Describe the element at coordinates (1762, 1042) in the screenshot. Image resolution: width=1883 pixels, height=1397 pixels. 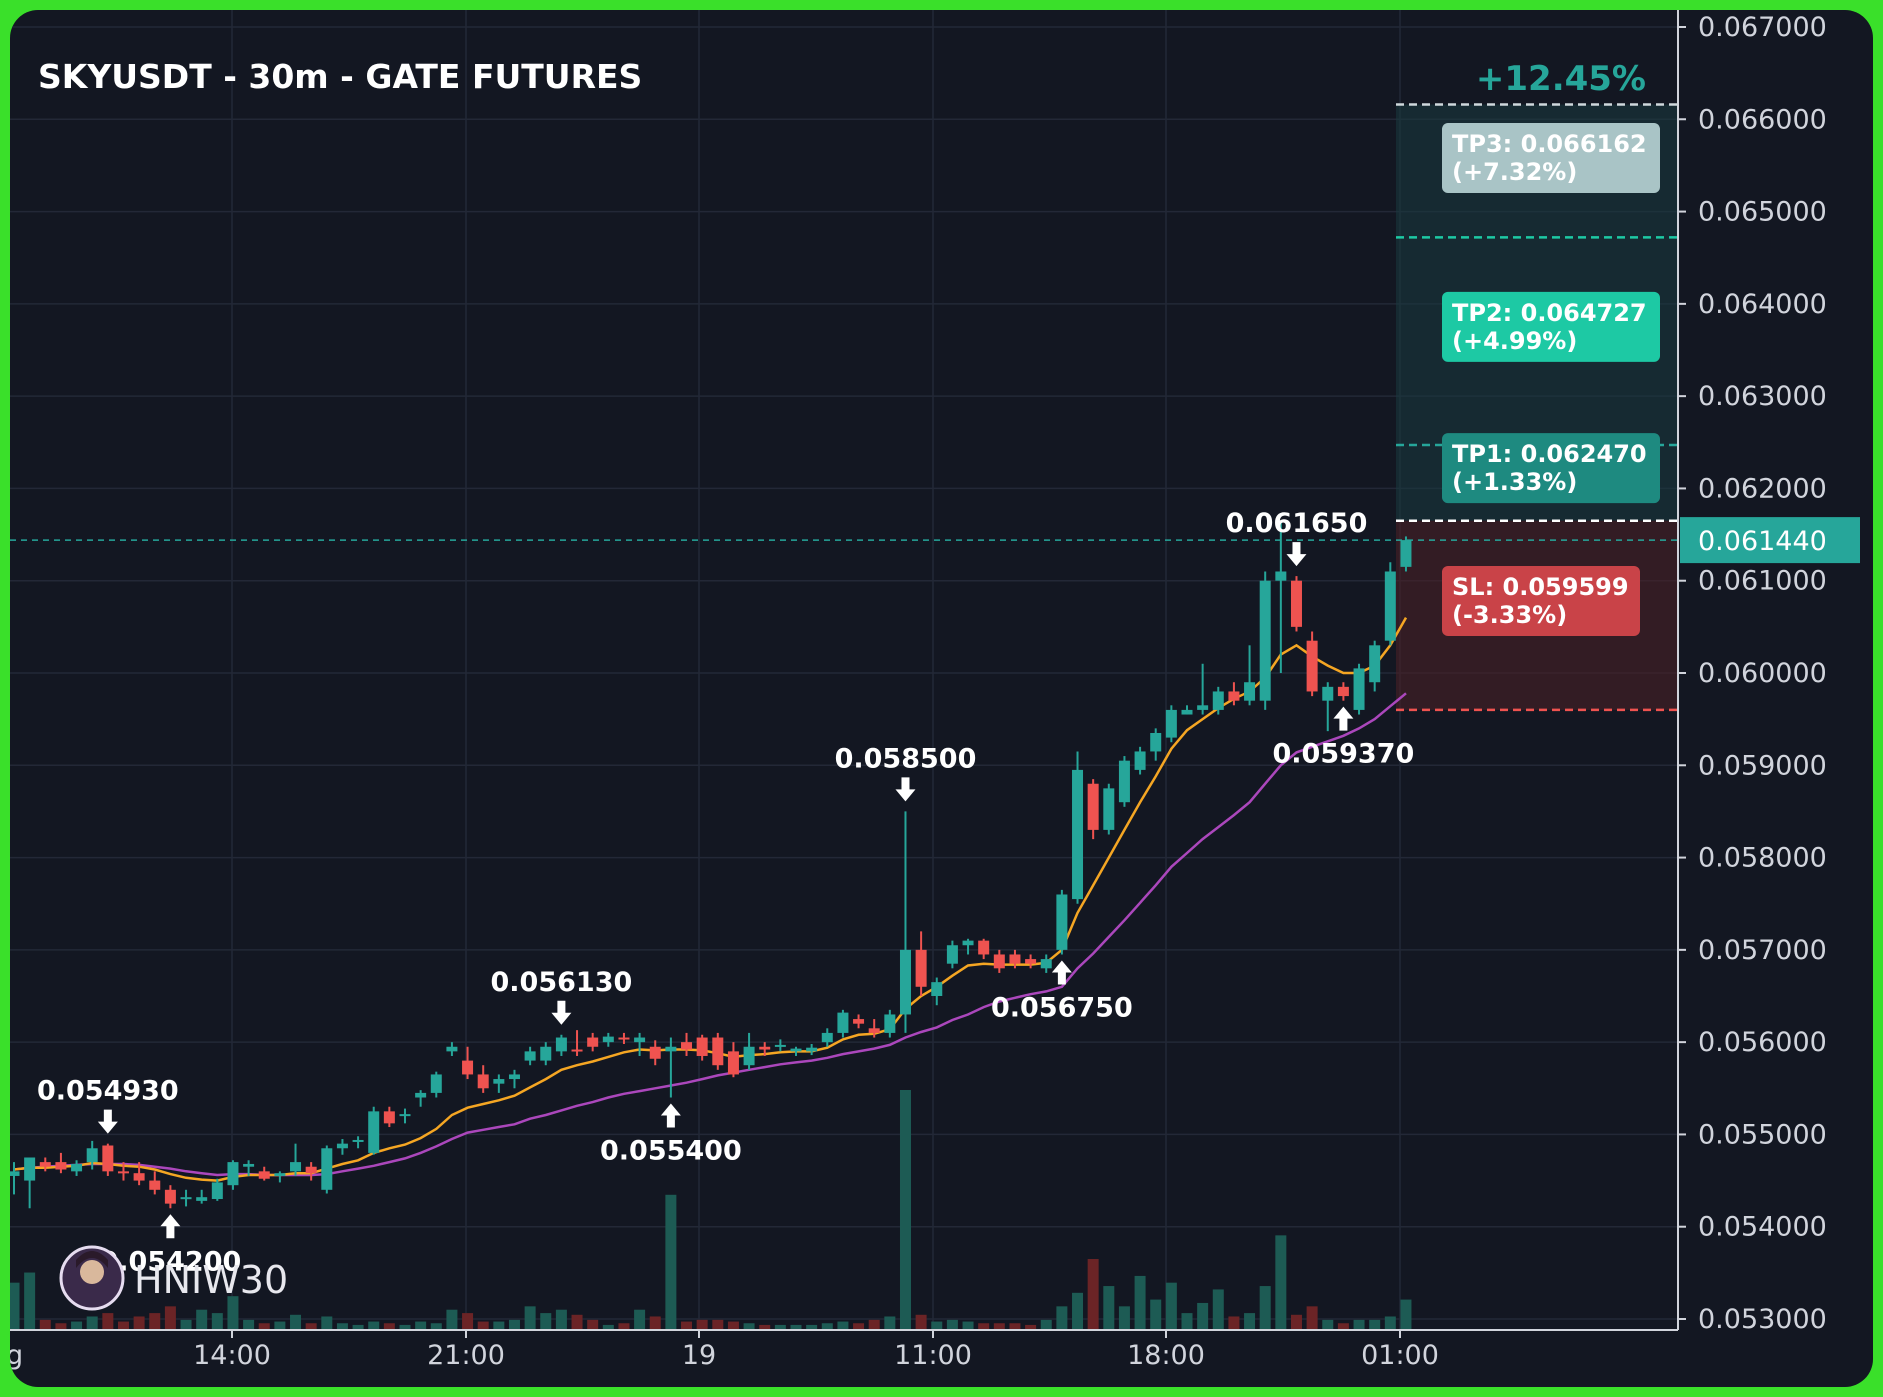
I see `y-tick-label: 0.056000` at that location.